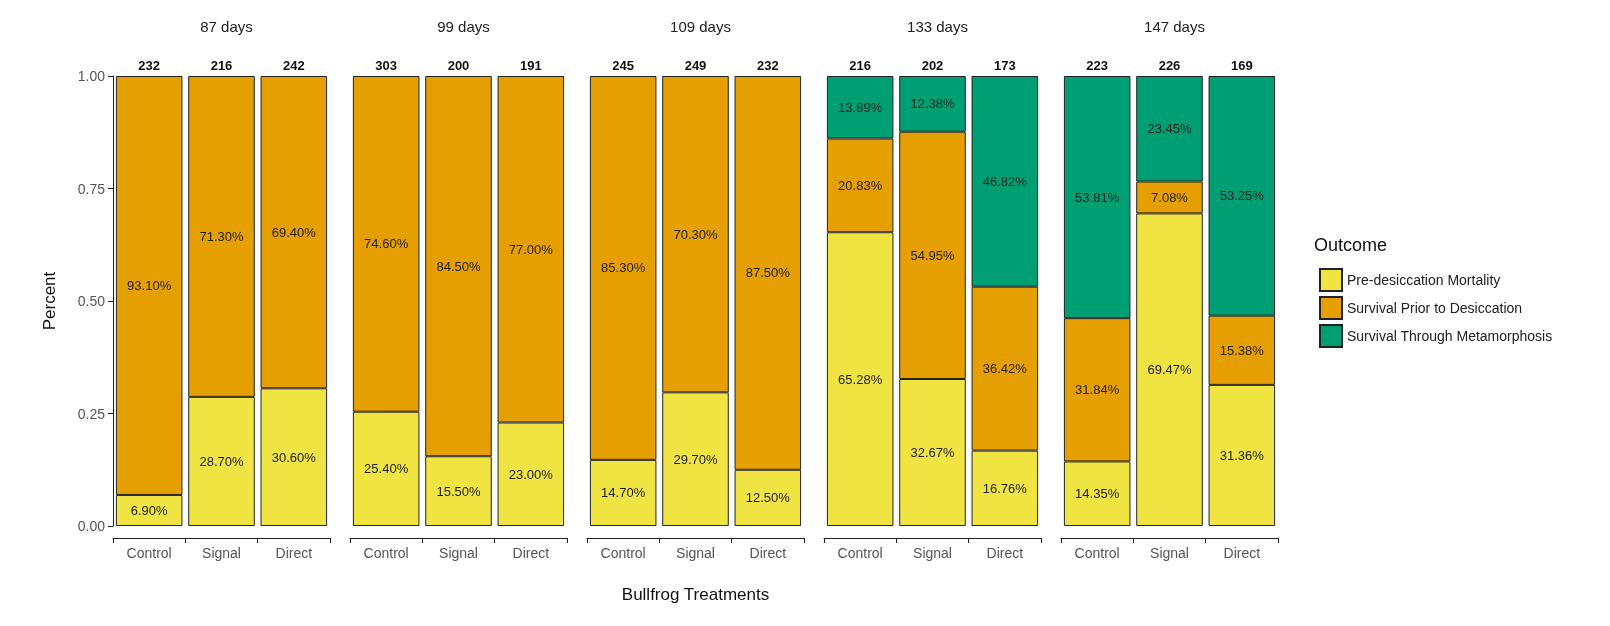 The width and height of the screenshot is (1610, 626). What do you see at coordinates (1169, 65) in the screenshot?
I see `annotation: 226` at bounding box center [1169, 65].